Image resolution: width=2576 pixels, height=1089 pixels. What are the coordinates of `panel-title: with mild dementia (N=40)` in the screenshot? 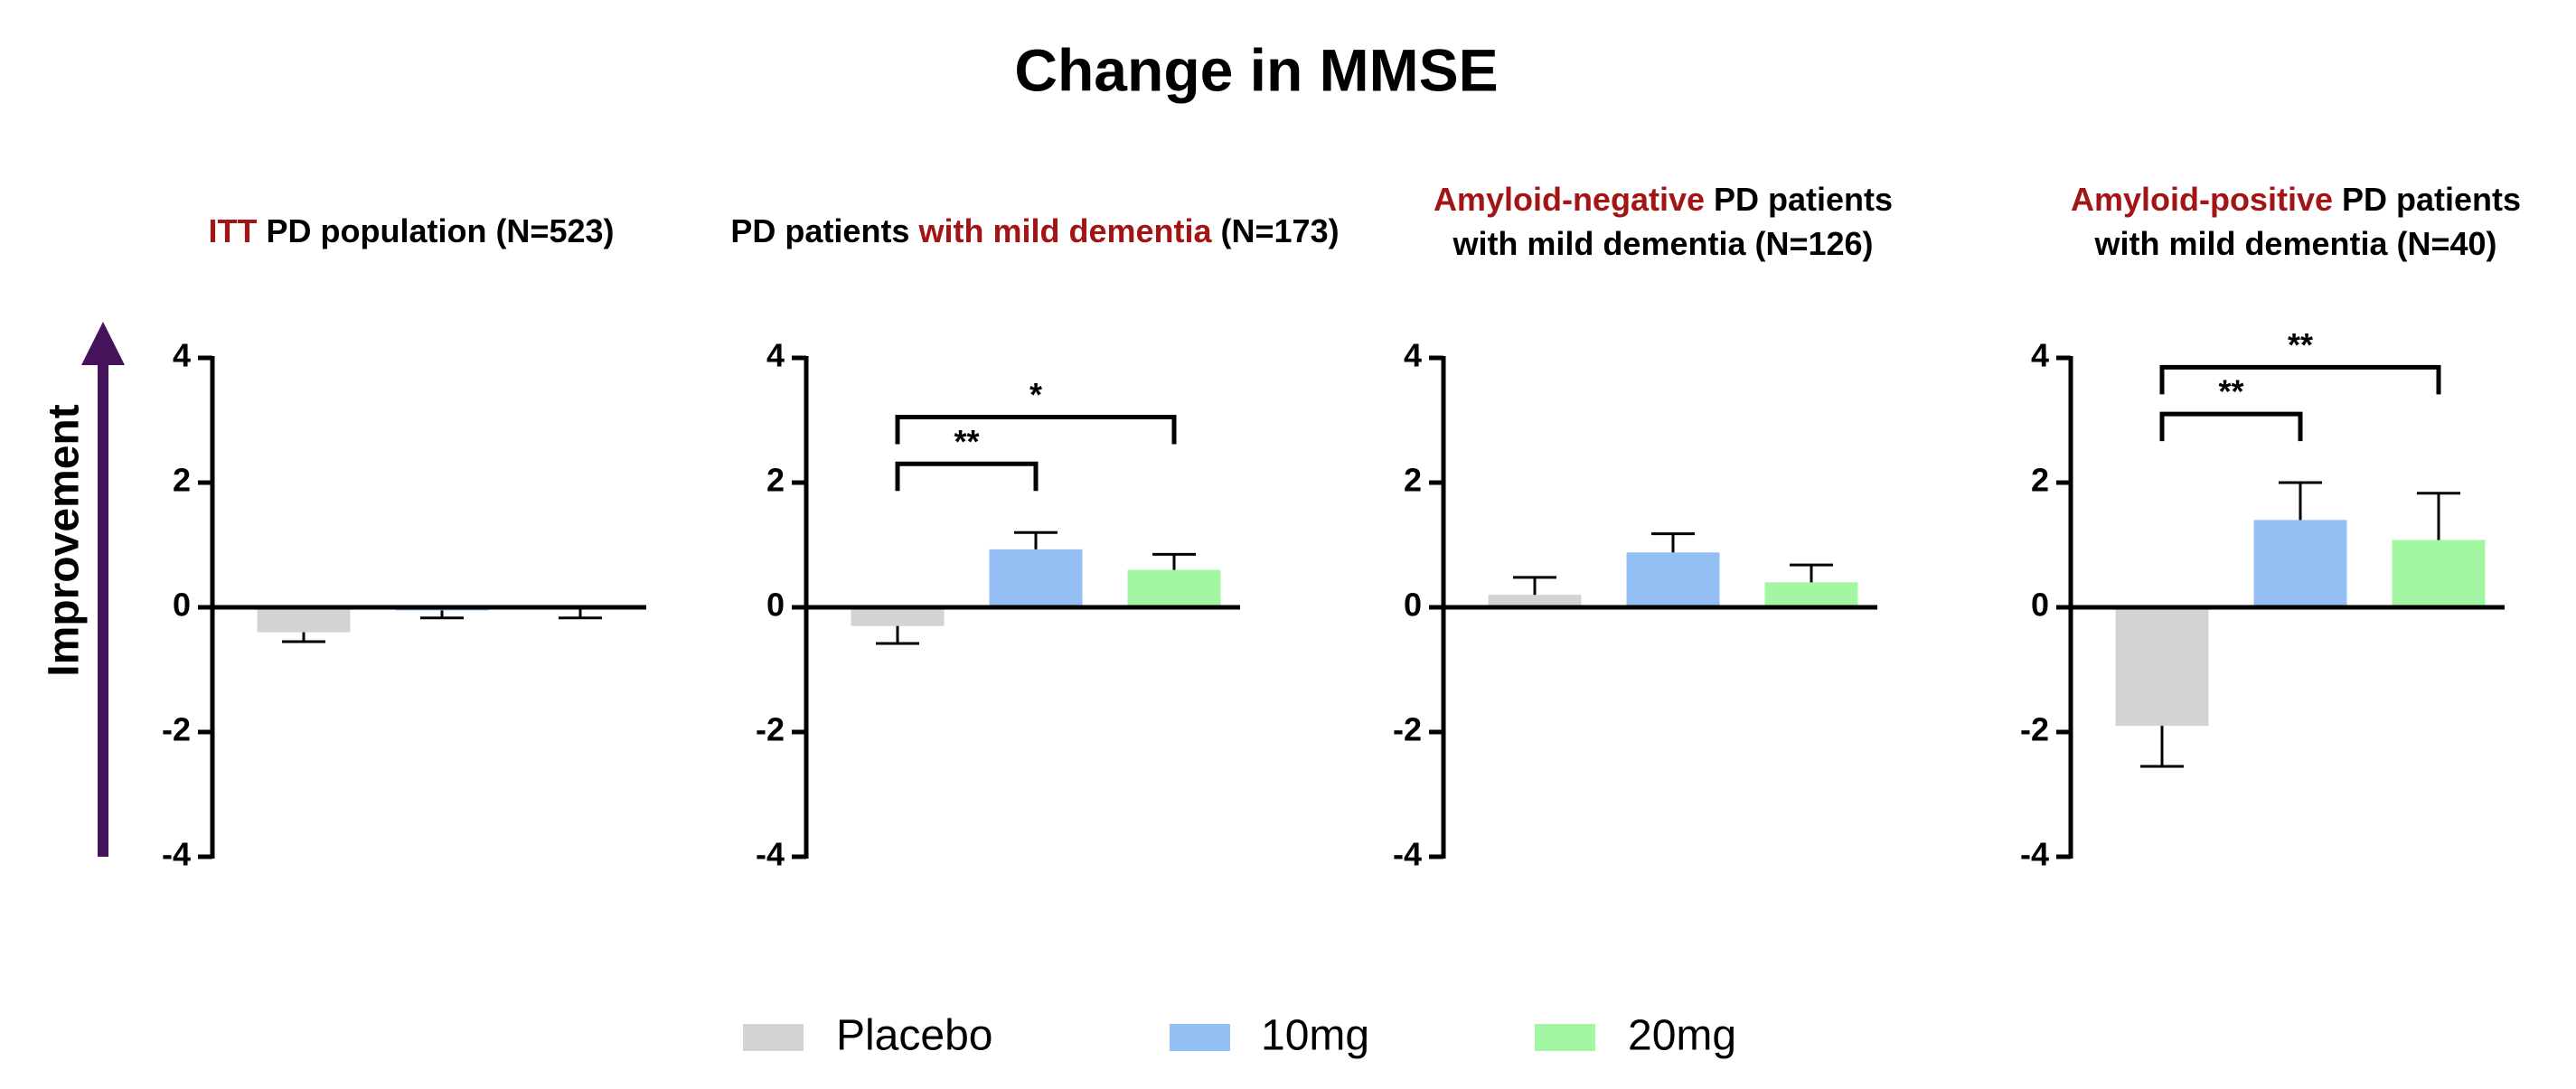 It's located at (2294, 244).